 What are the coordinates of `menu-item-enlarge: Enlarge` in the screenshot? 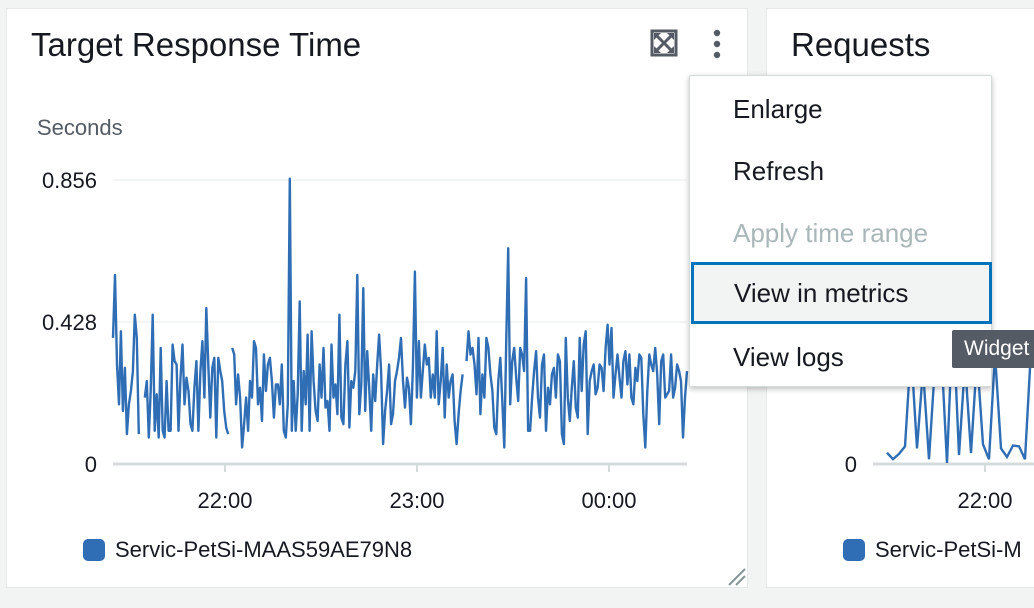 It's located at (778, 108).